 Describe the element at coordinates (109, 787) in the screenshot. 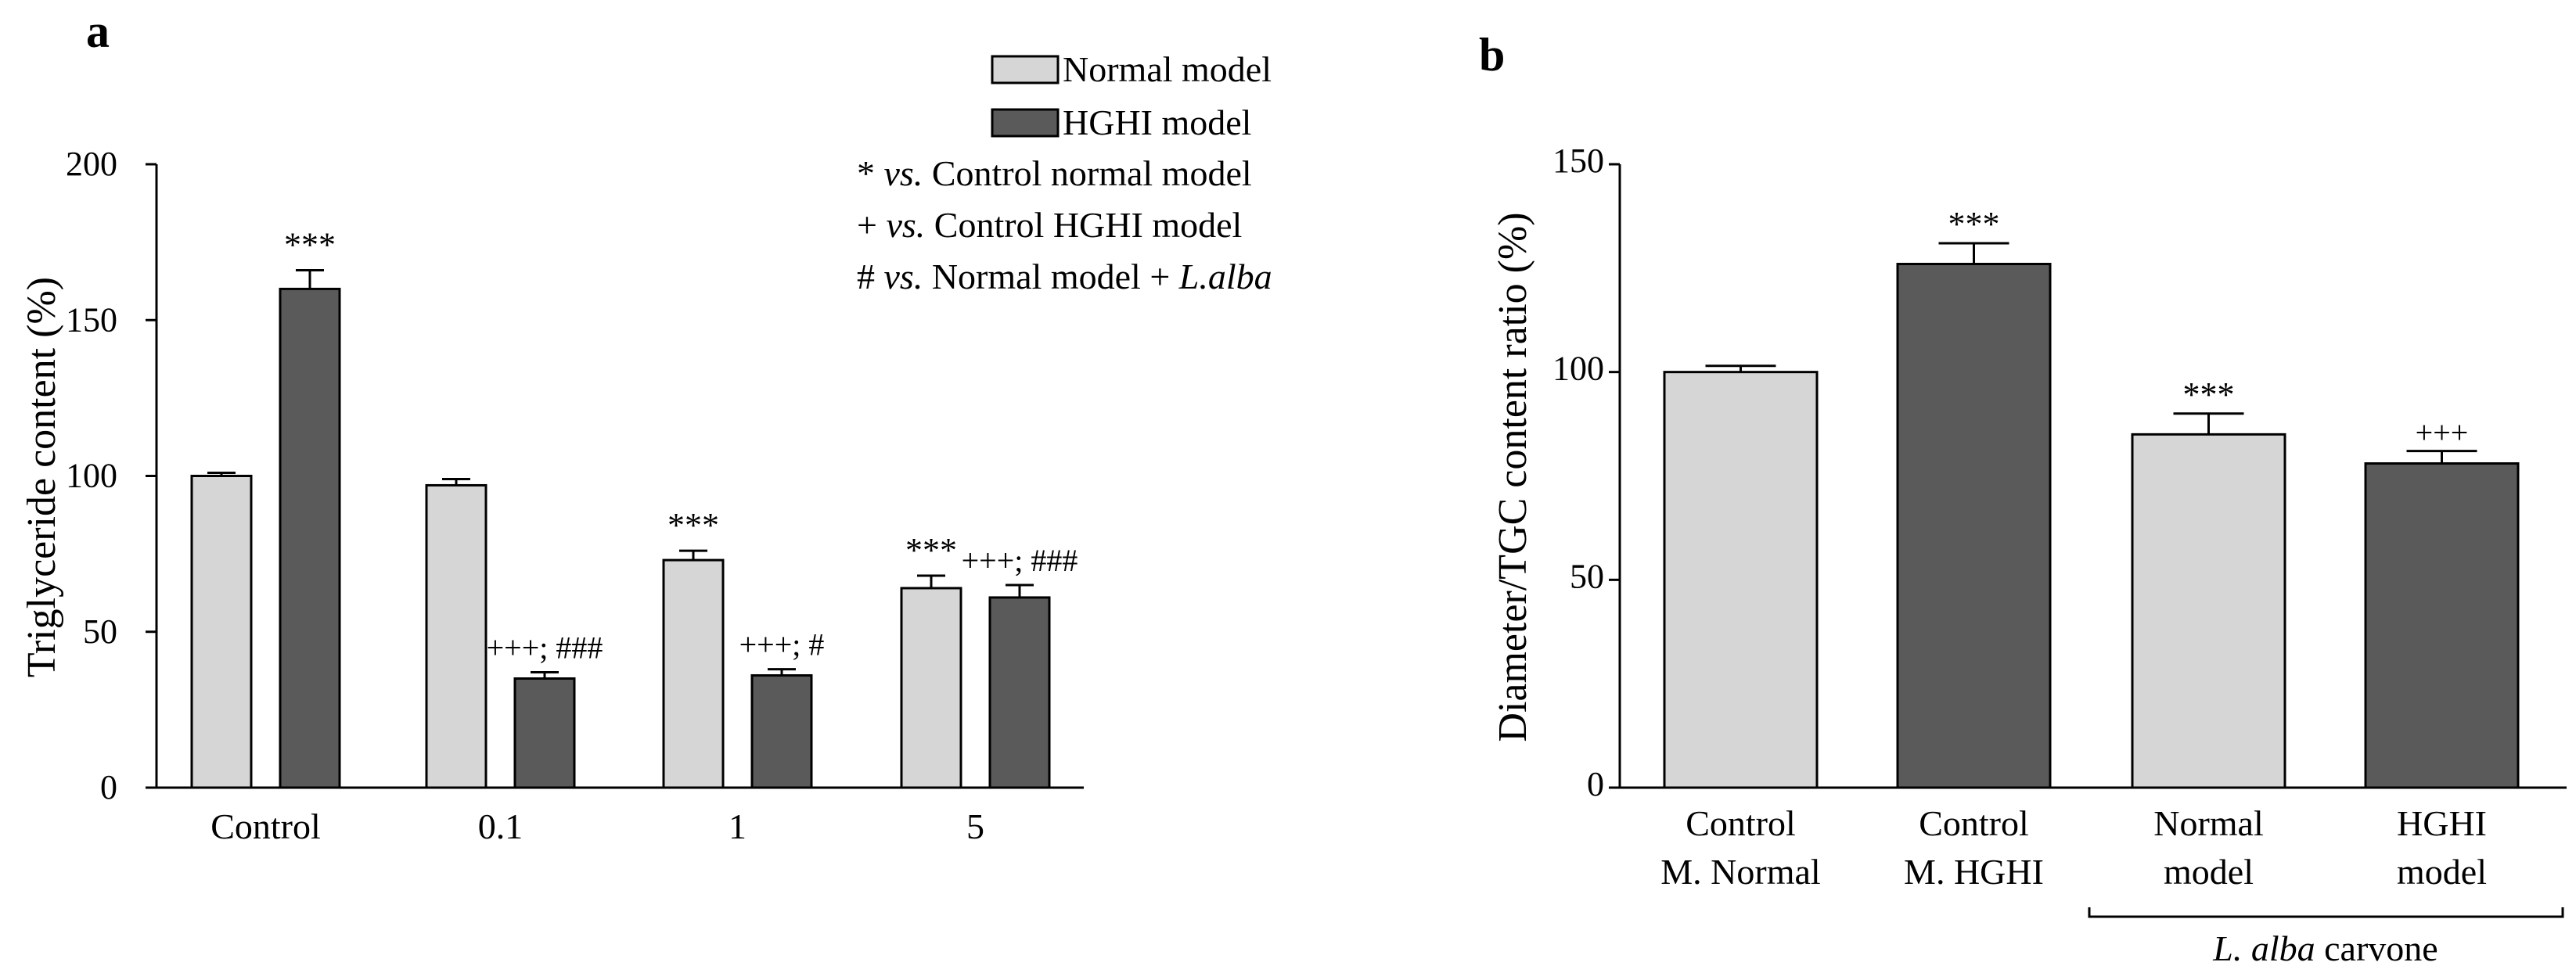

I see `panel-a-ytick-label: 0` at that location.